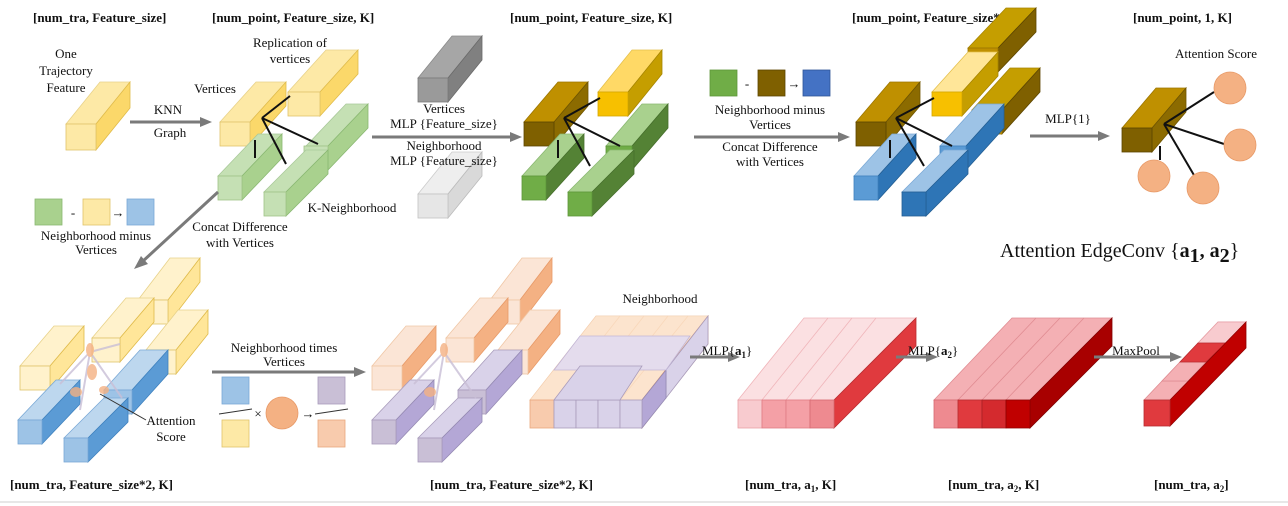 The image size is (1288, 506). I want to click on minus-legend-left, so click(94, 212).